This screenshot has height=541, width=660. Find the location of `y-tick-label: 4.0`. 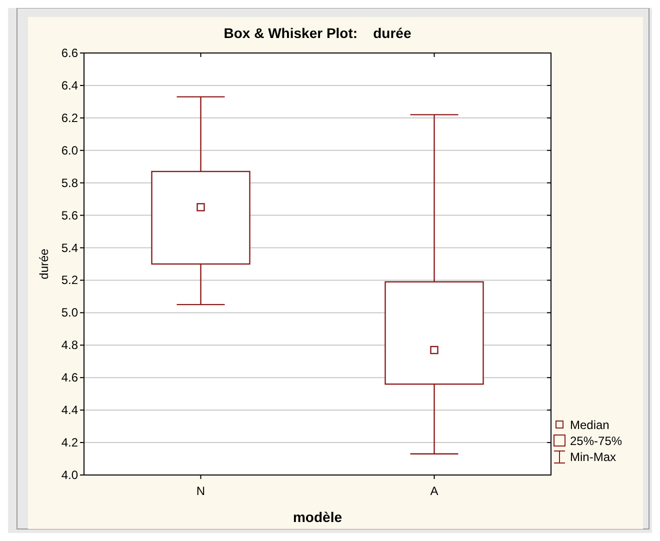

y-tick-label: 4.0 is located at coordinates (69, 475).